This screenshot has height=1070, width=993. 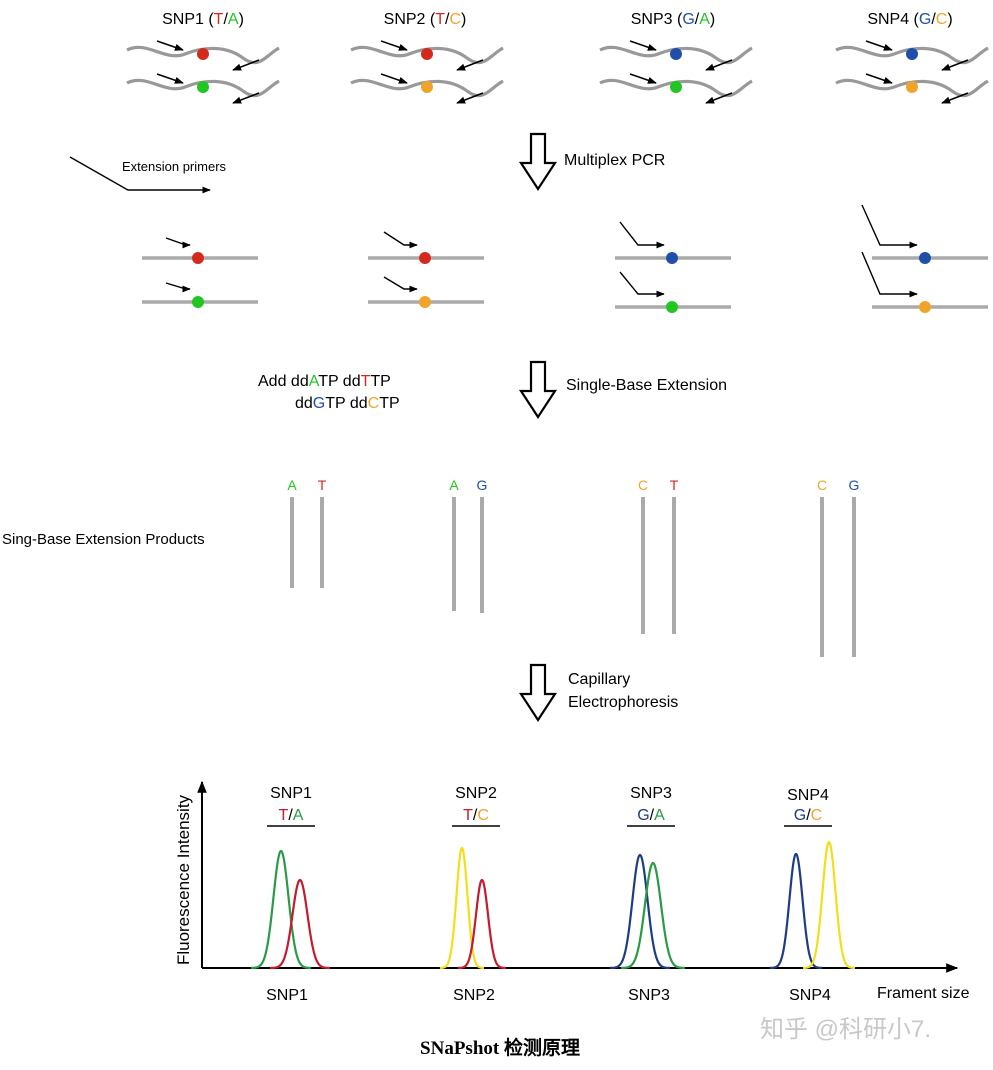 I want to click on y-axis-label: Fluorescence Intensity, so click(x=183, y=879).